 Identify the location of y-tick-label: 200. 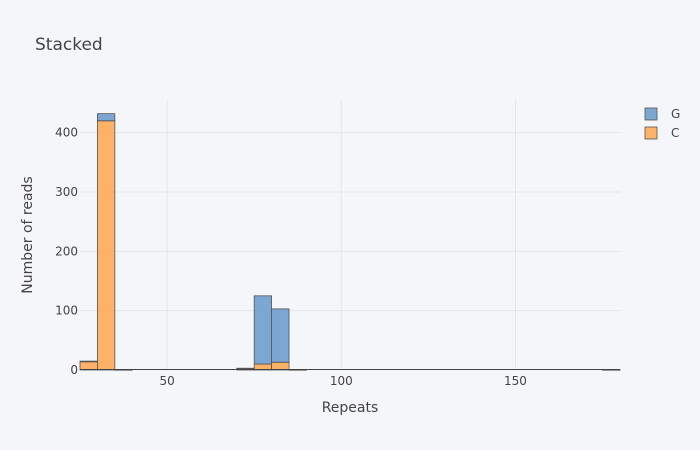
(66, 251).